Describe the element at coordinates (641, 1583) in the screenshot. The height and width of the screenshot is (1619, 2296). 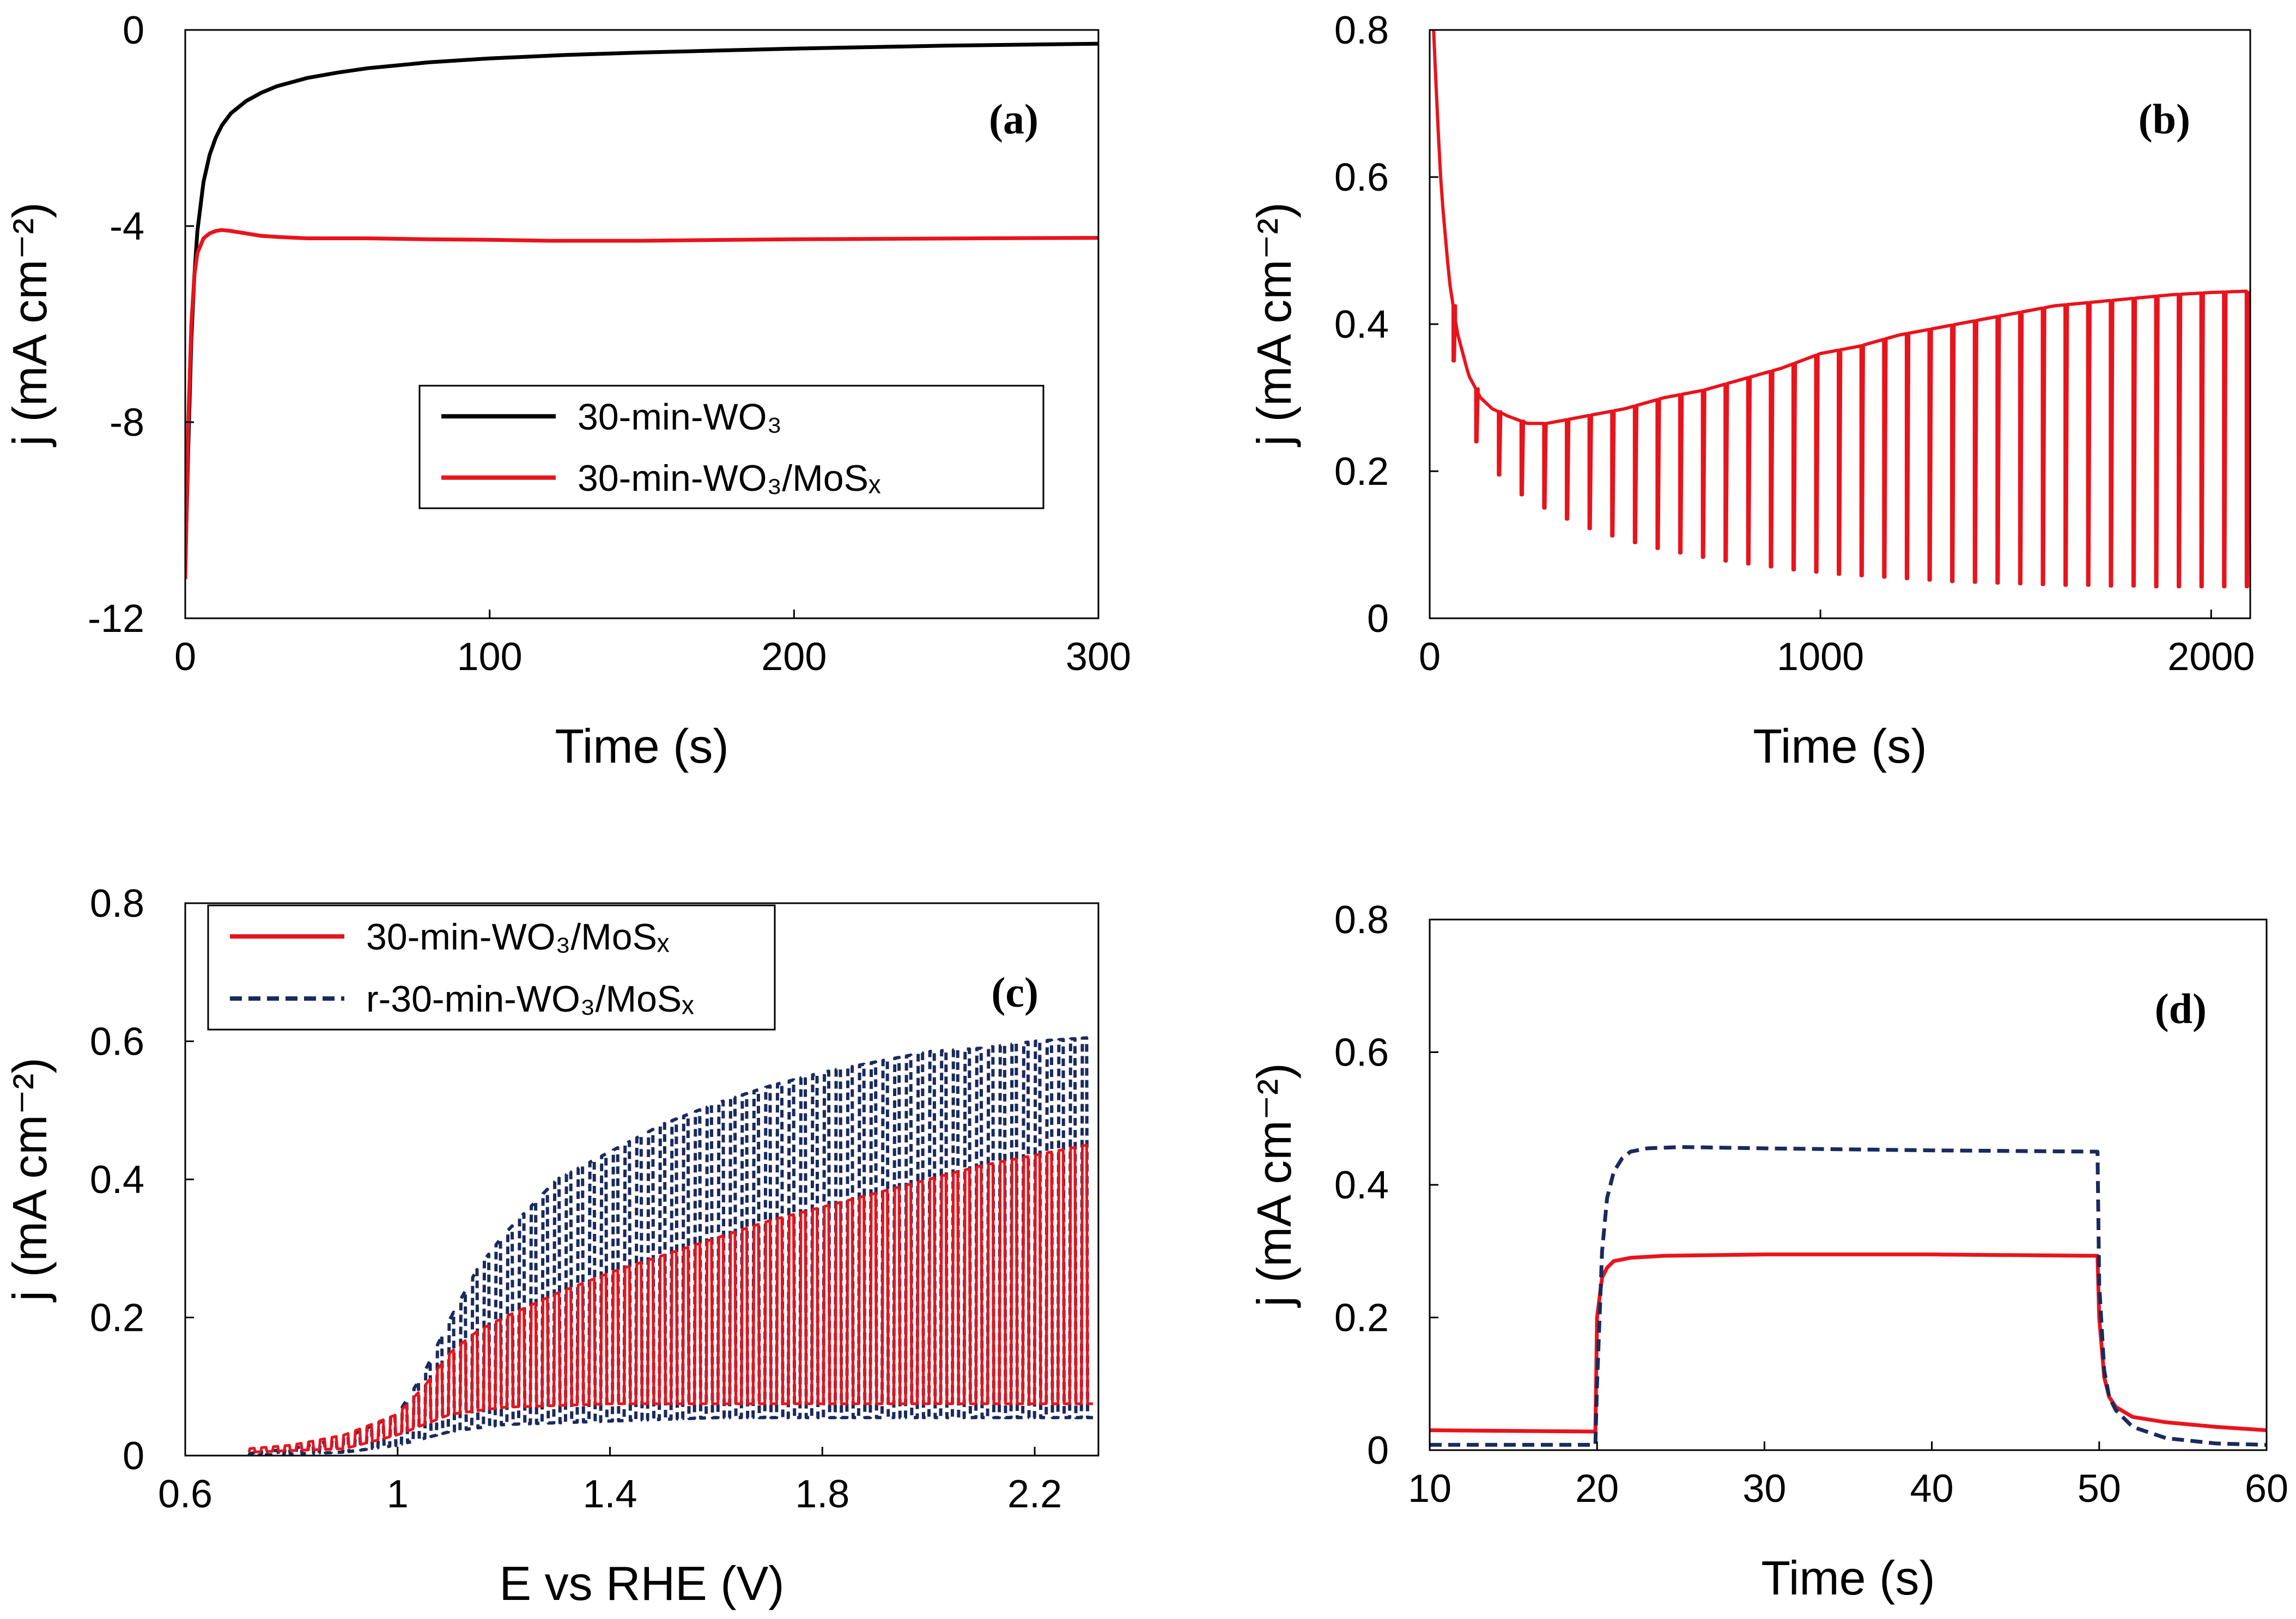
I see `x-axis-label: E vs RHE (V)` at that location.